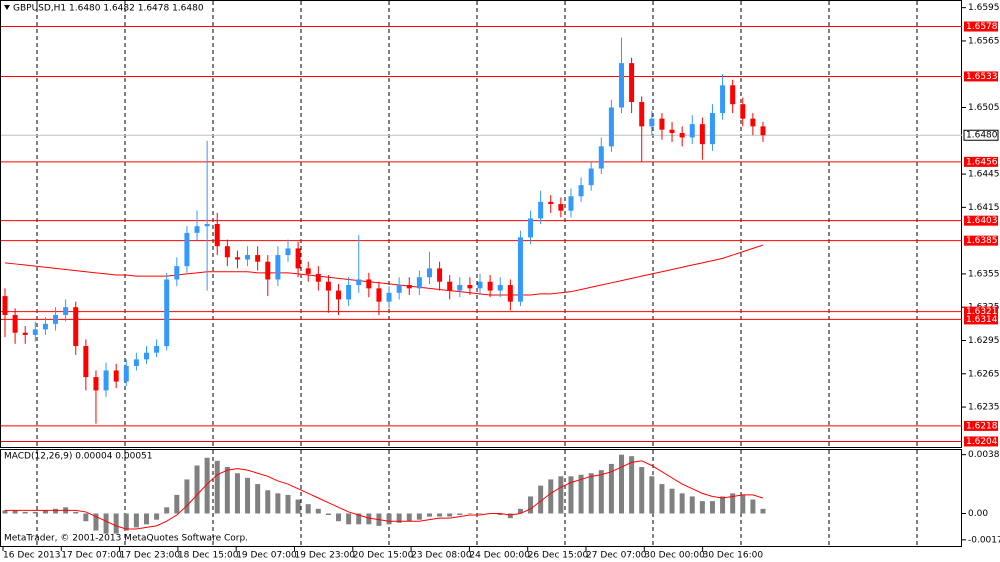  Describe the element at coordinates (984, 41) in the screenshot. I see `y-tick-label: 1.6565` at that location.